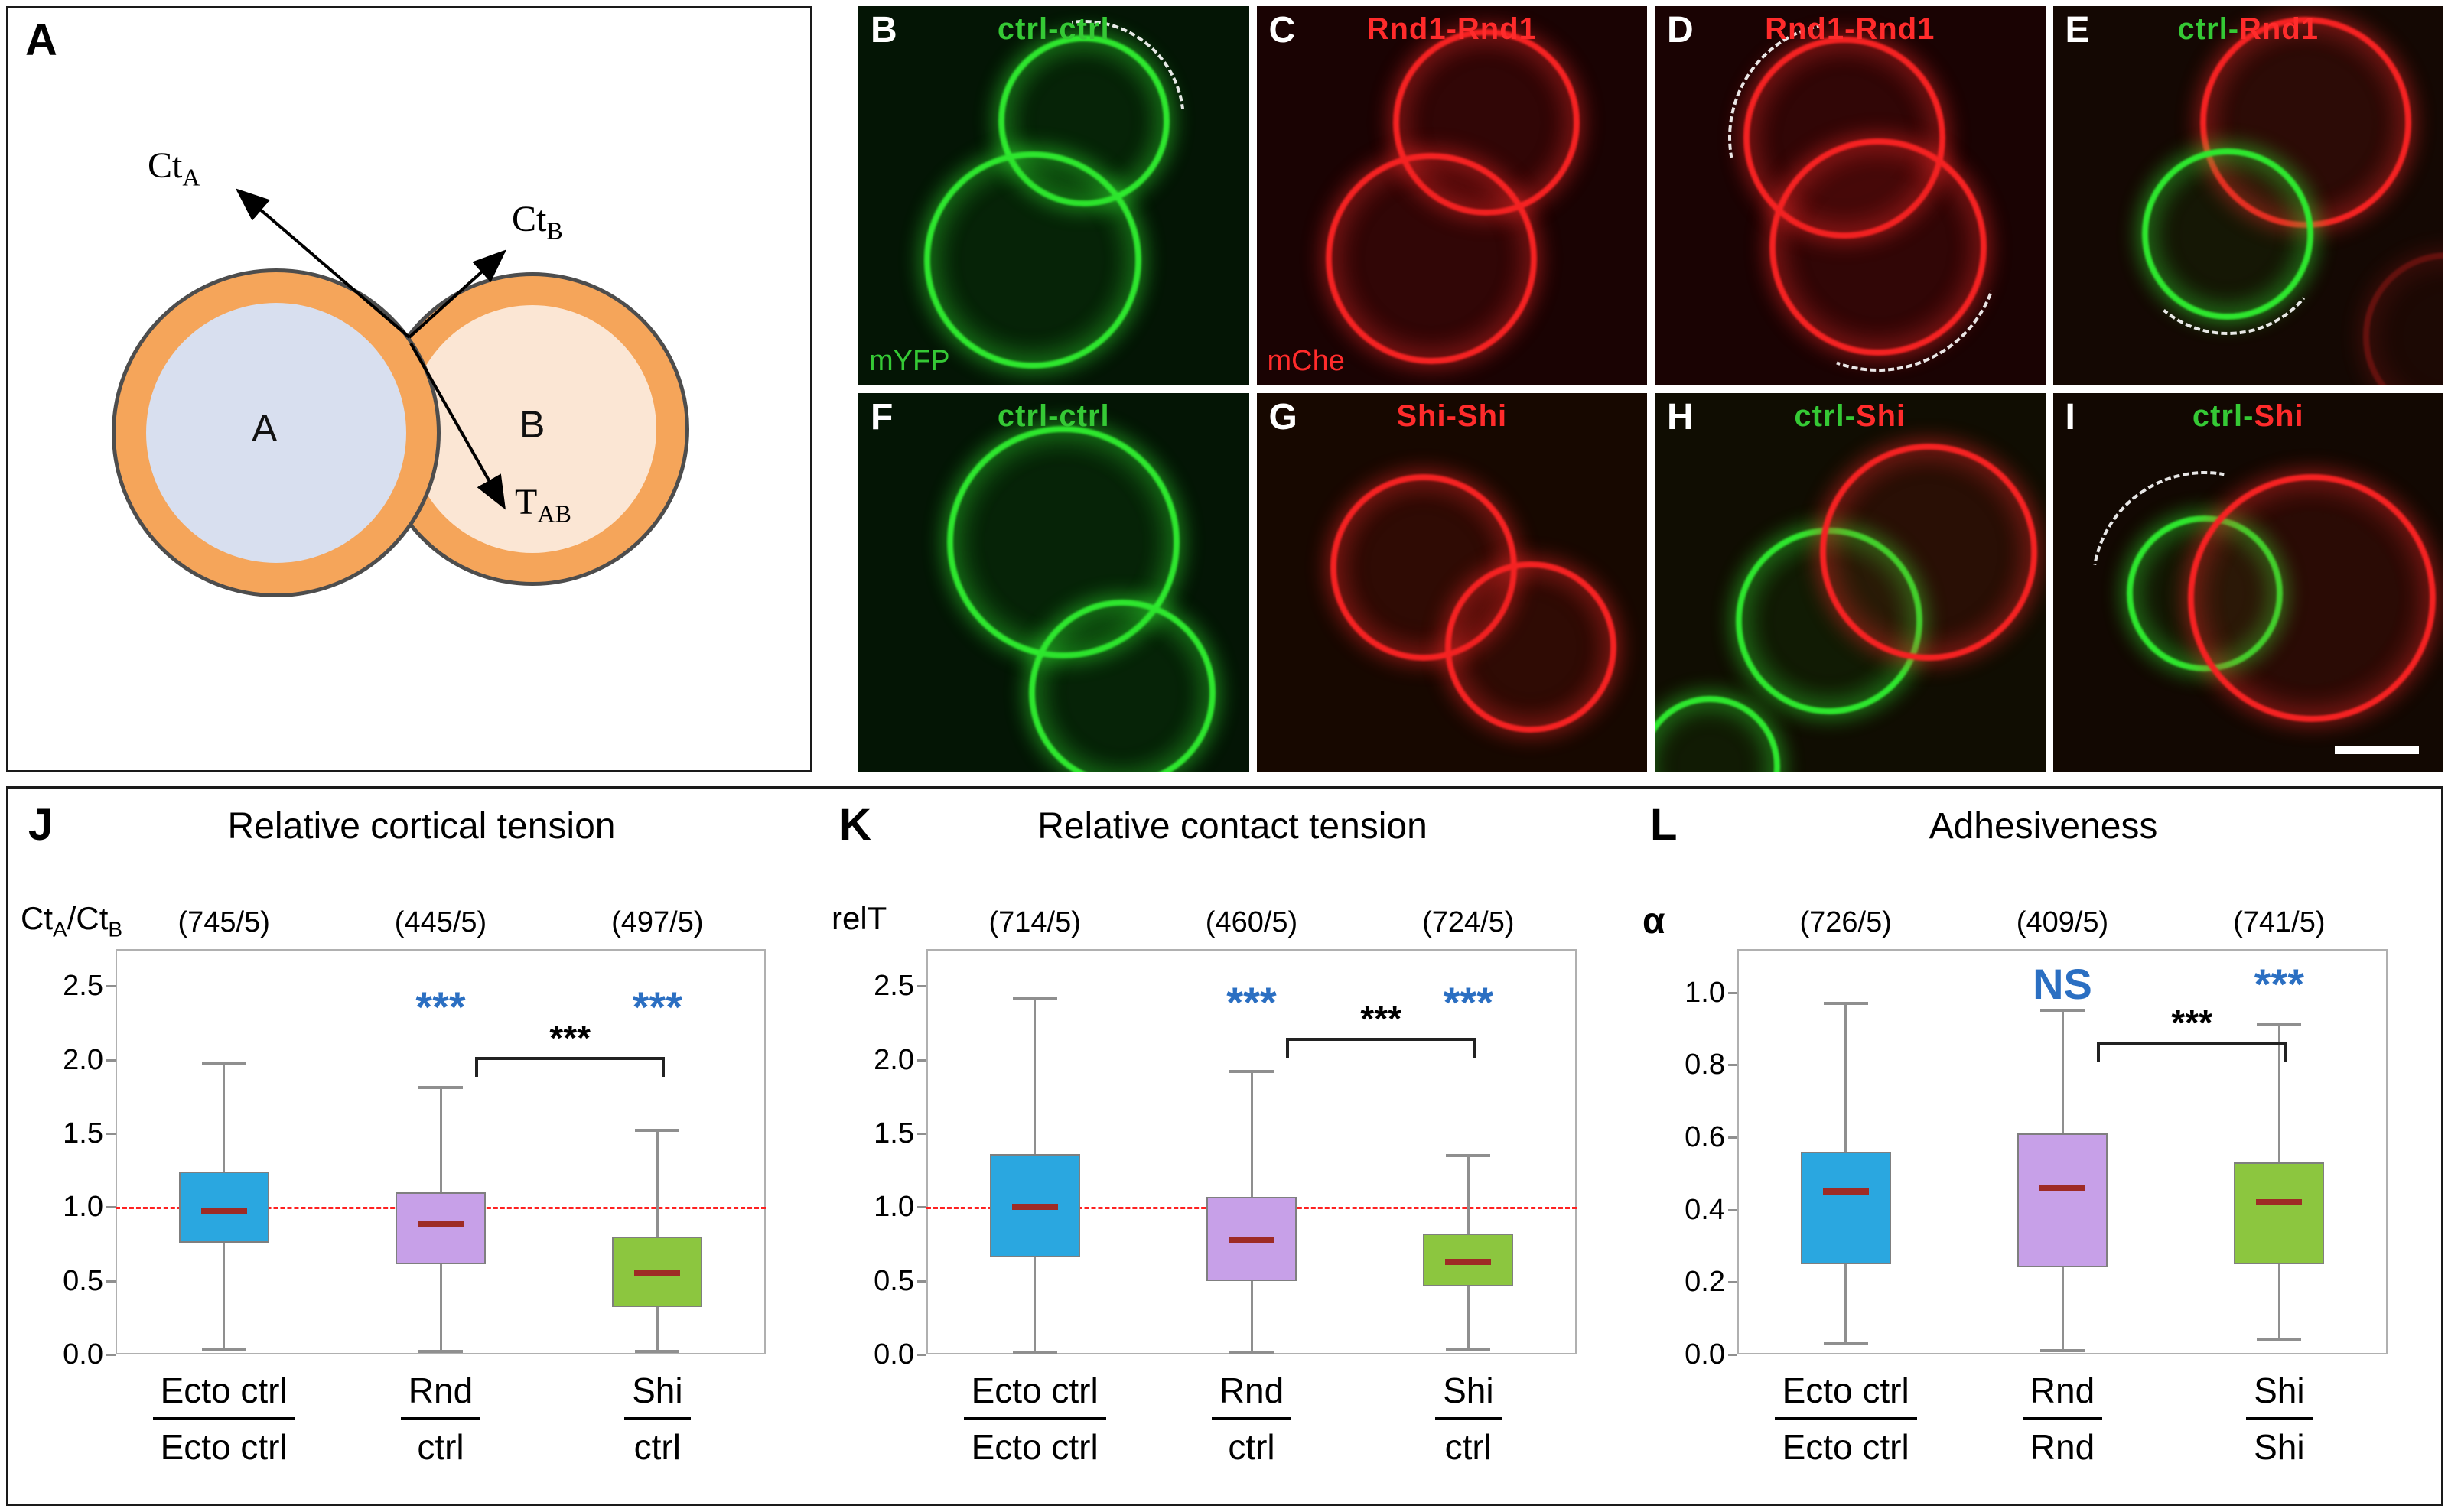 This screenshot has width=2448, height=1512. I want to click on micro-panel-d: D Rnd1-Rnd1, so click(1850, 196).